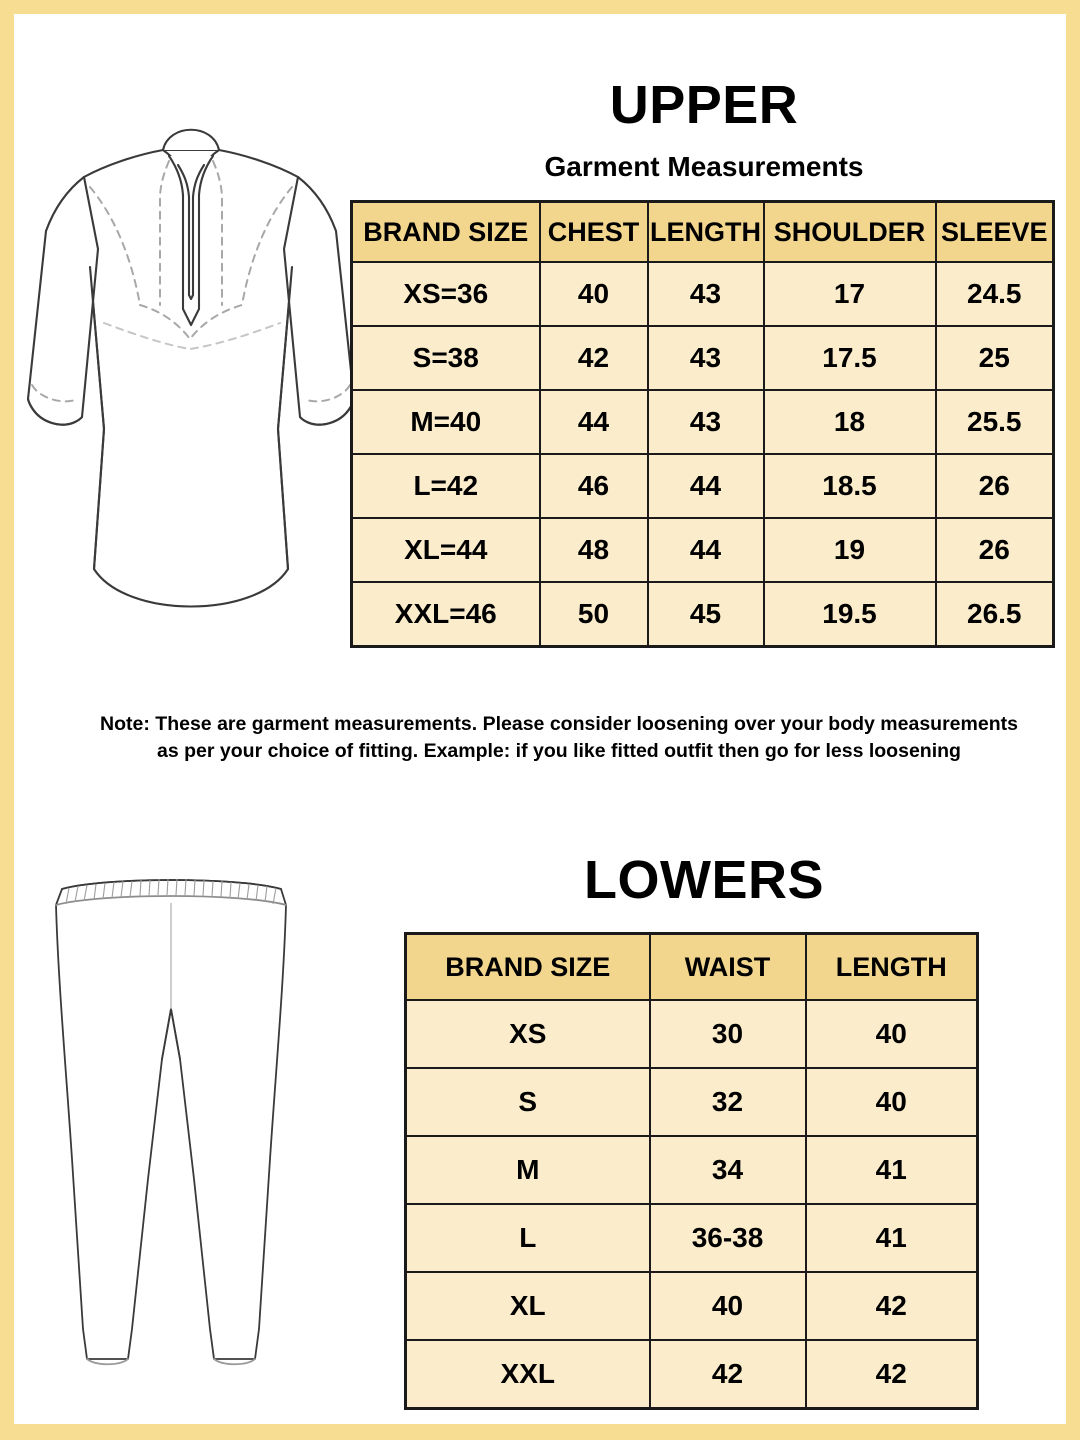 Image resolution: width=1080 pixels, height=1440 pixels. I want to click on table-row: M 34 41, so click(691, 1170).